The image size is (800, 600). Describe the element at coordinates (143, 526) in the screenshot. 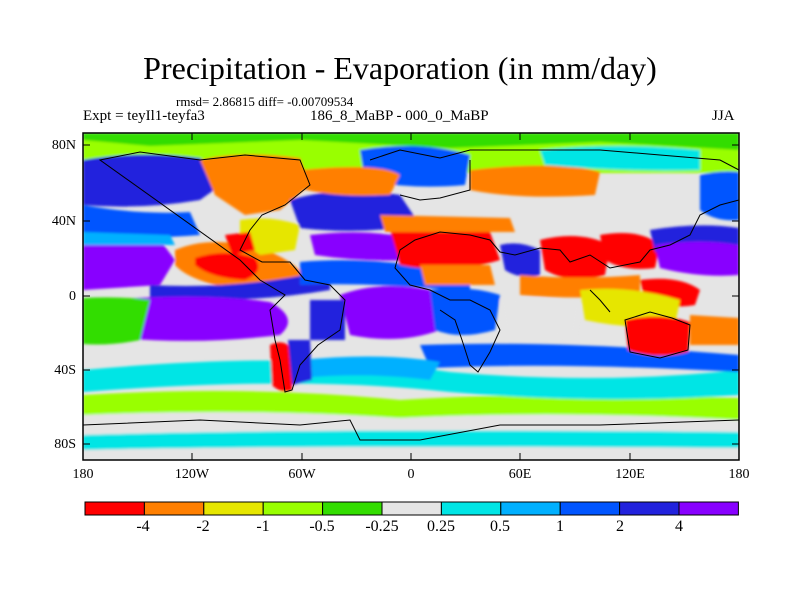

I see `colorbar-label: -4` at that location.